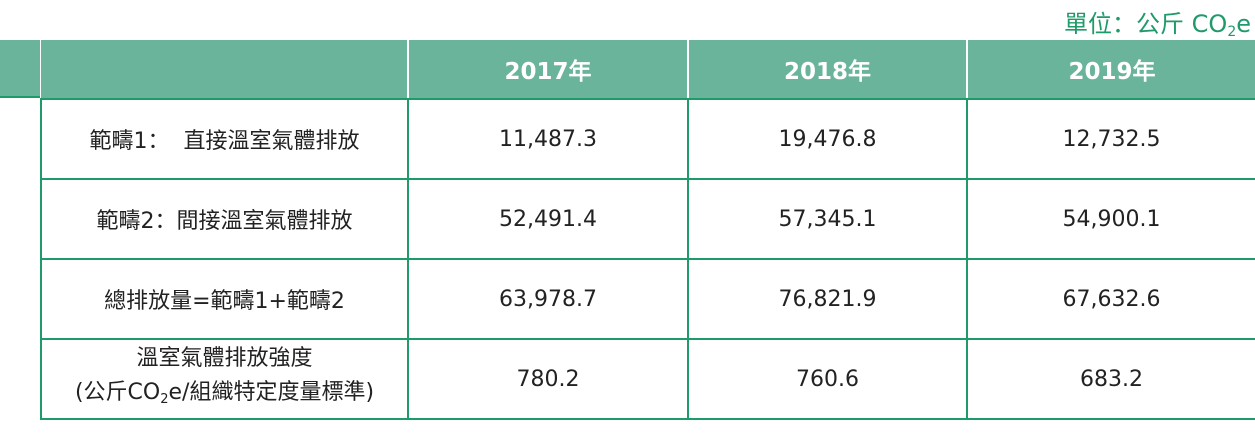 The height and width of the screenshot is (445, 1255). Describe the element at coordinates (225, 70) in the screenshot. I see `header-corner` at that location.